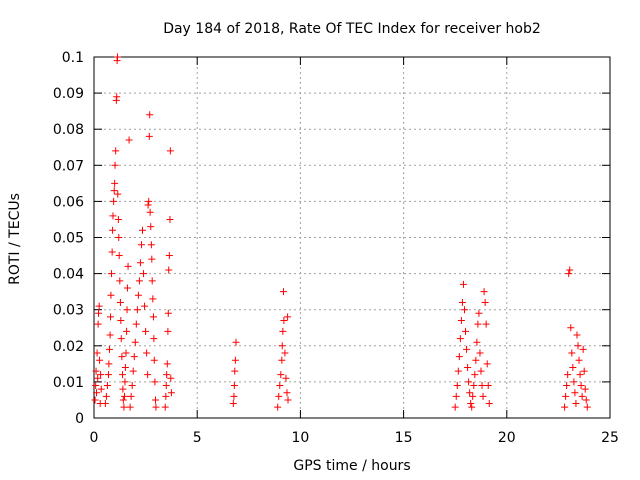 The image size is (640, 480). Describe the element at coordinates (68, 130) in the screenshot. I see `y-tick-label: 0.08` at that location.